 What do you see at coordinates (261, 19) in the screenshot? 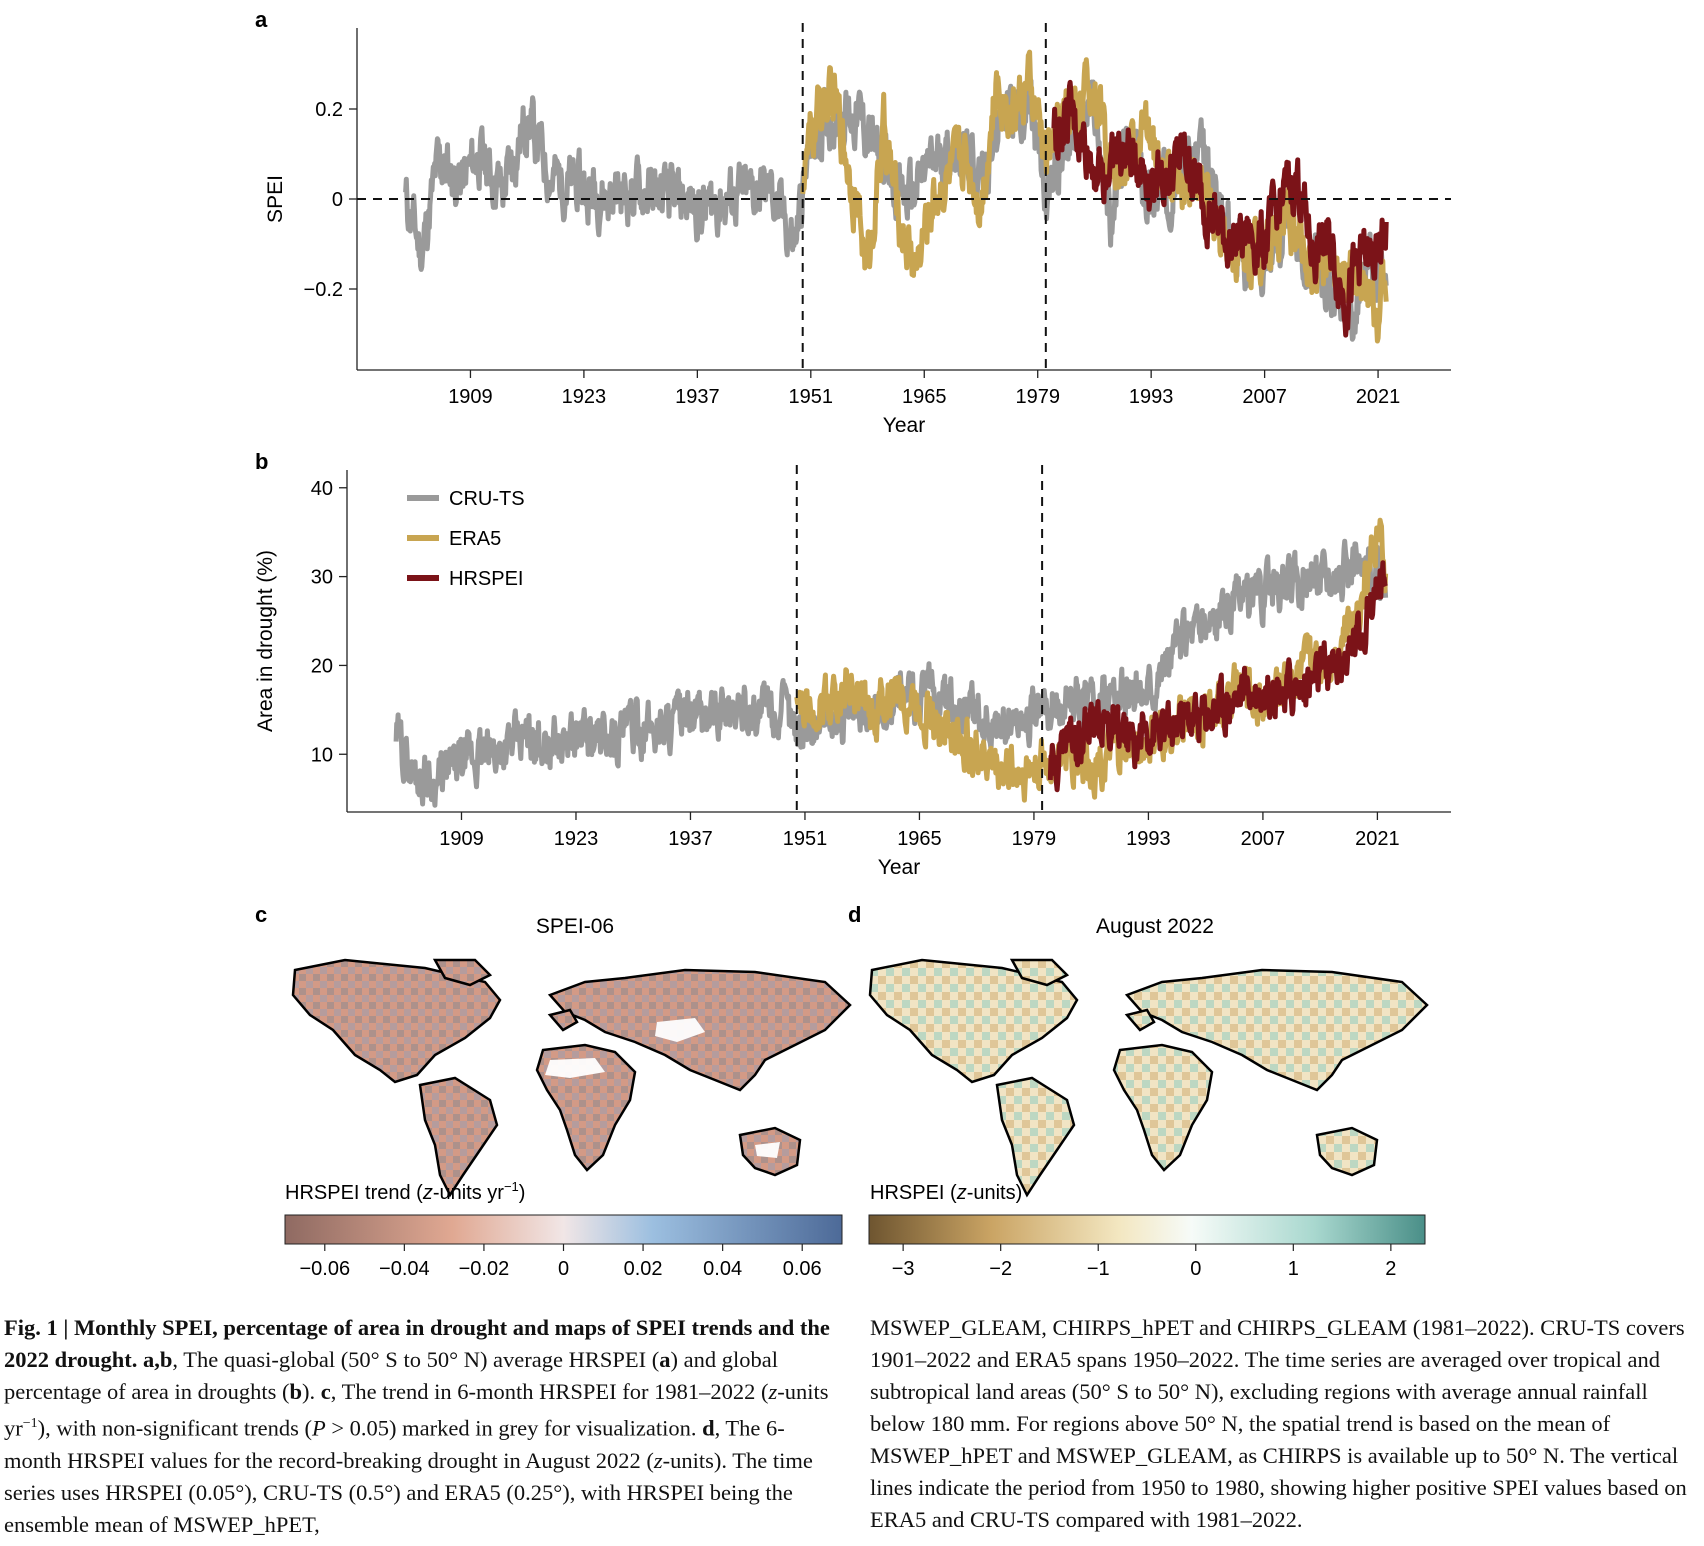
I see `panel-label-a: a` at bounding box center [261, 19].